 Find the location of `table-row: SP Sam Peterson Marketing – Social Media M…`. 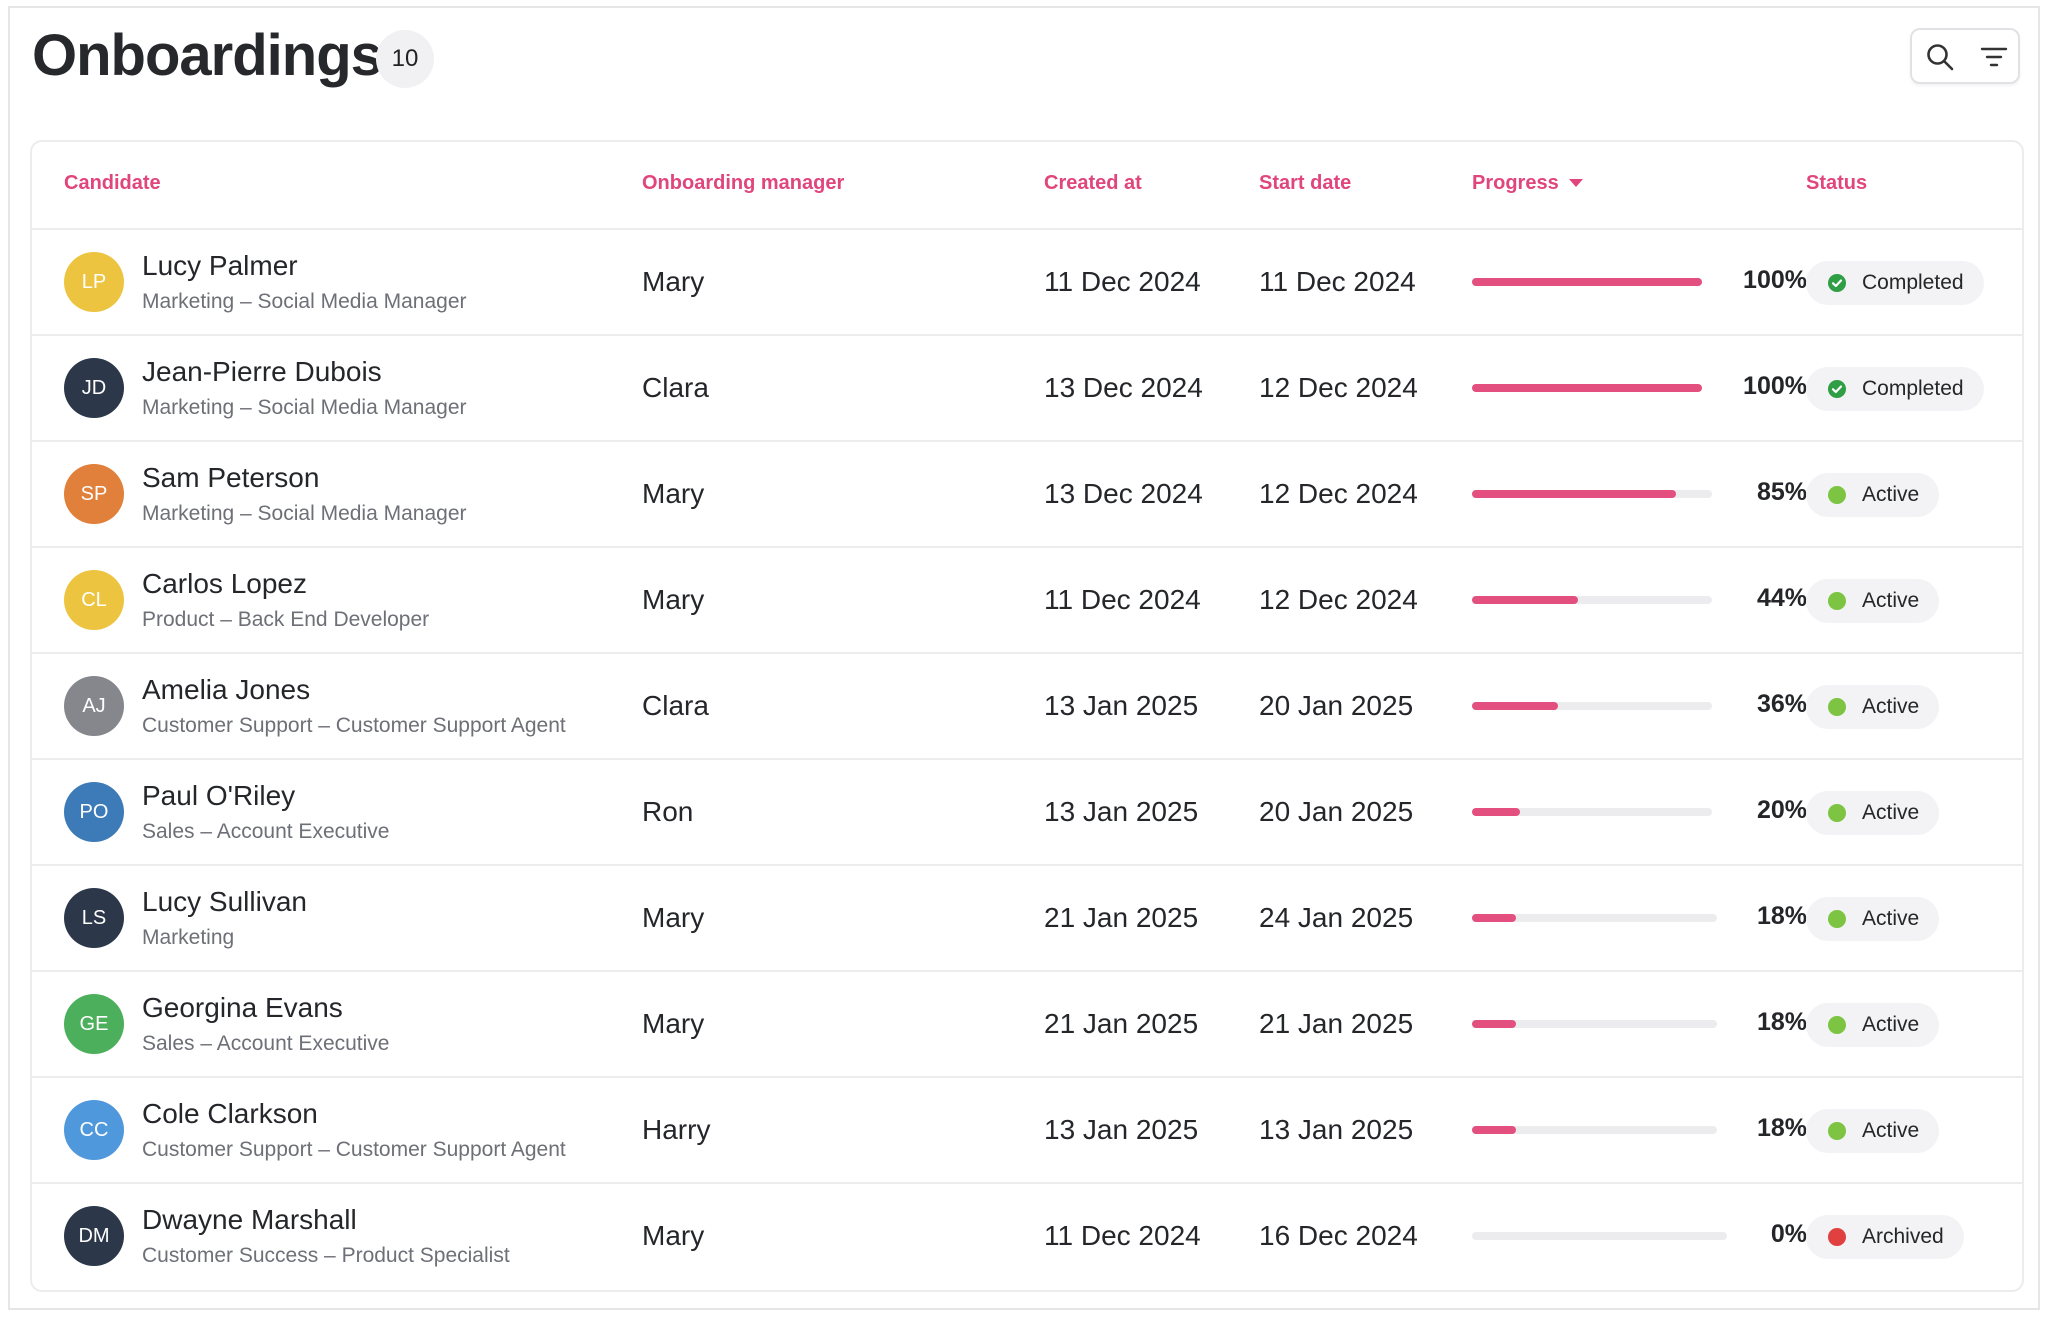

table-row: SP Sam Peterson Marketing – Social Media M… is located at coordinates (1027, 495).